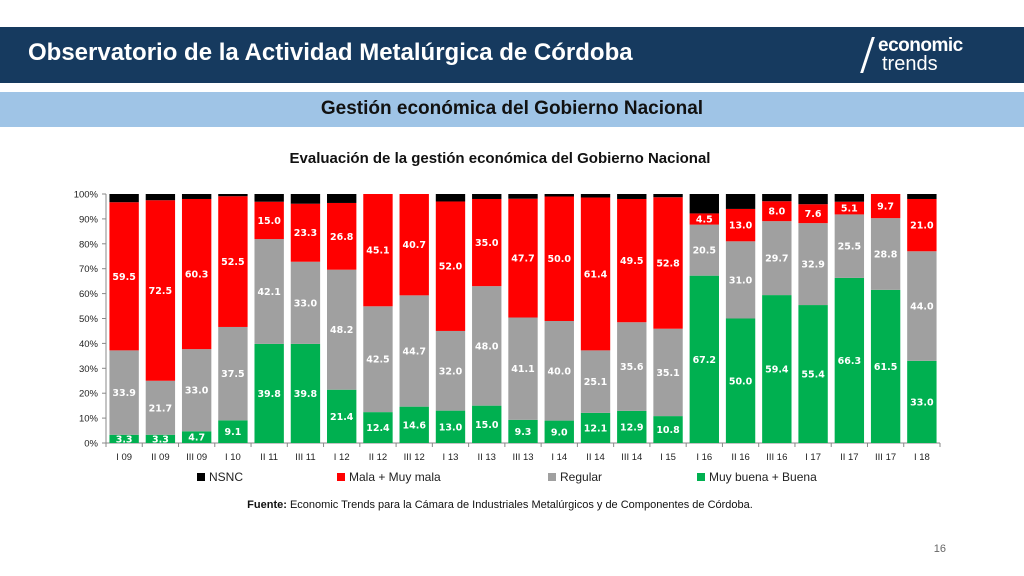 This screenshot has width=1024, height=576. Describe the element at coordinates (269, 457) in the screenshot. I see `x-tick-label: II 11` at that location.